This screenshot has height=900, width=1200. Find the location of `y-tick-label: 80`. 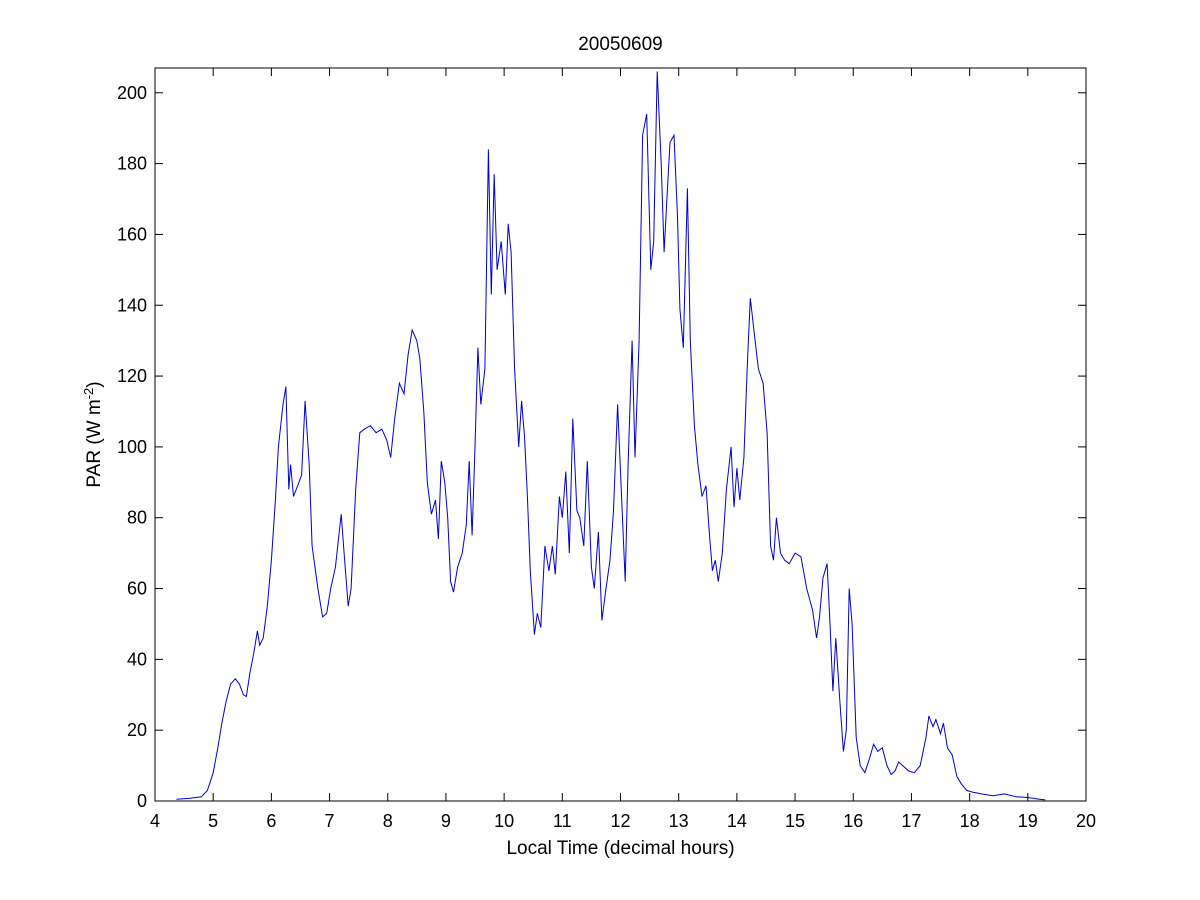

y-tick-label: 80 is located at coordinates (137, 518).